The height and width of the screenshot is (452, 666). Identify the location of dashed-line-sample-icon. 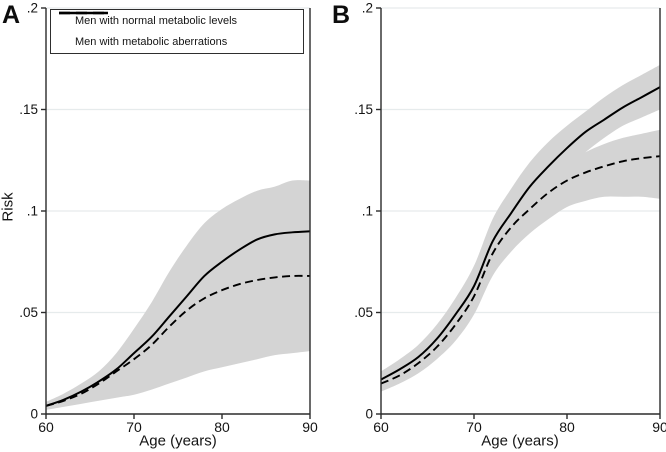
(83, 13).